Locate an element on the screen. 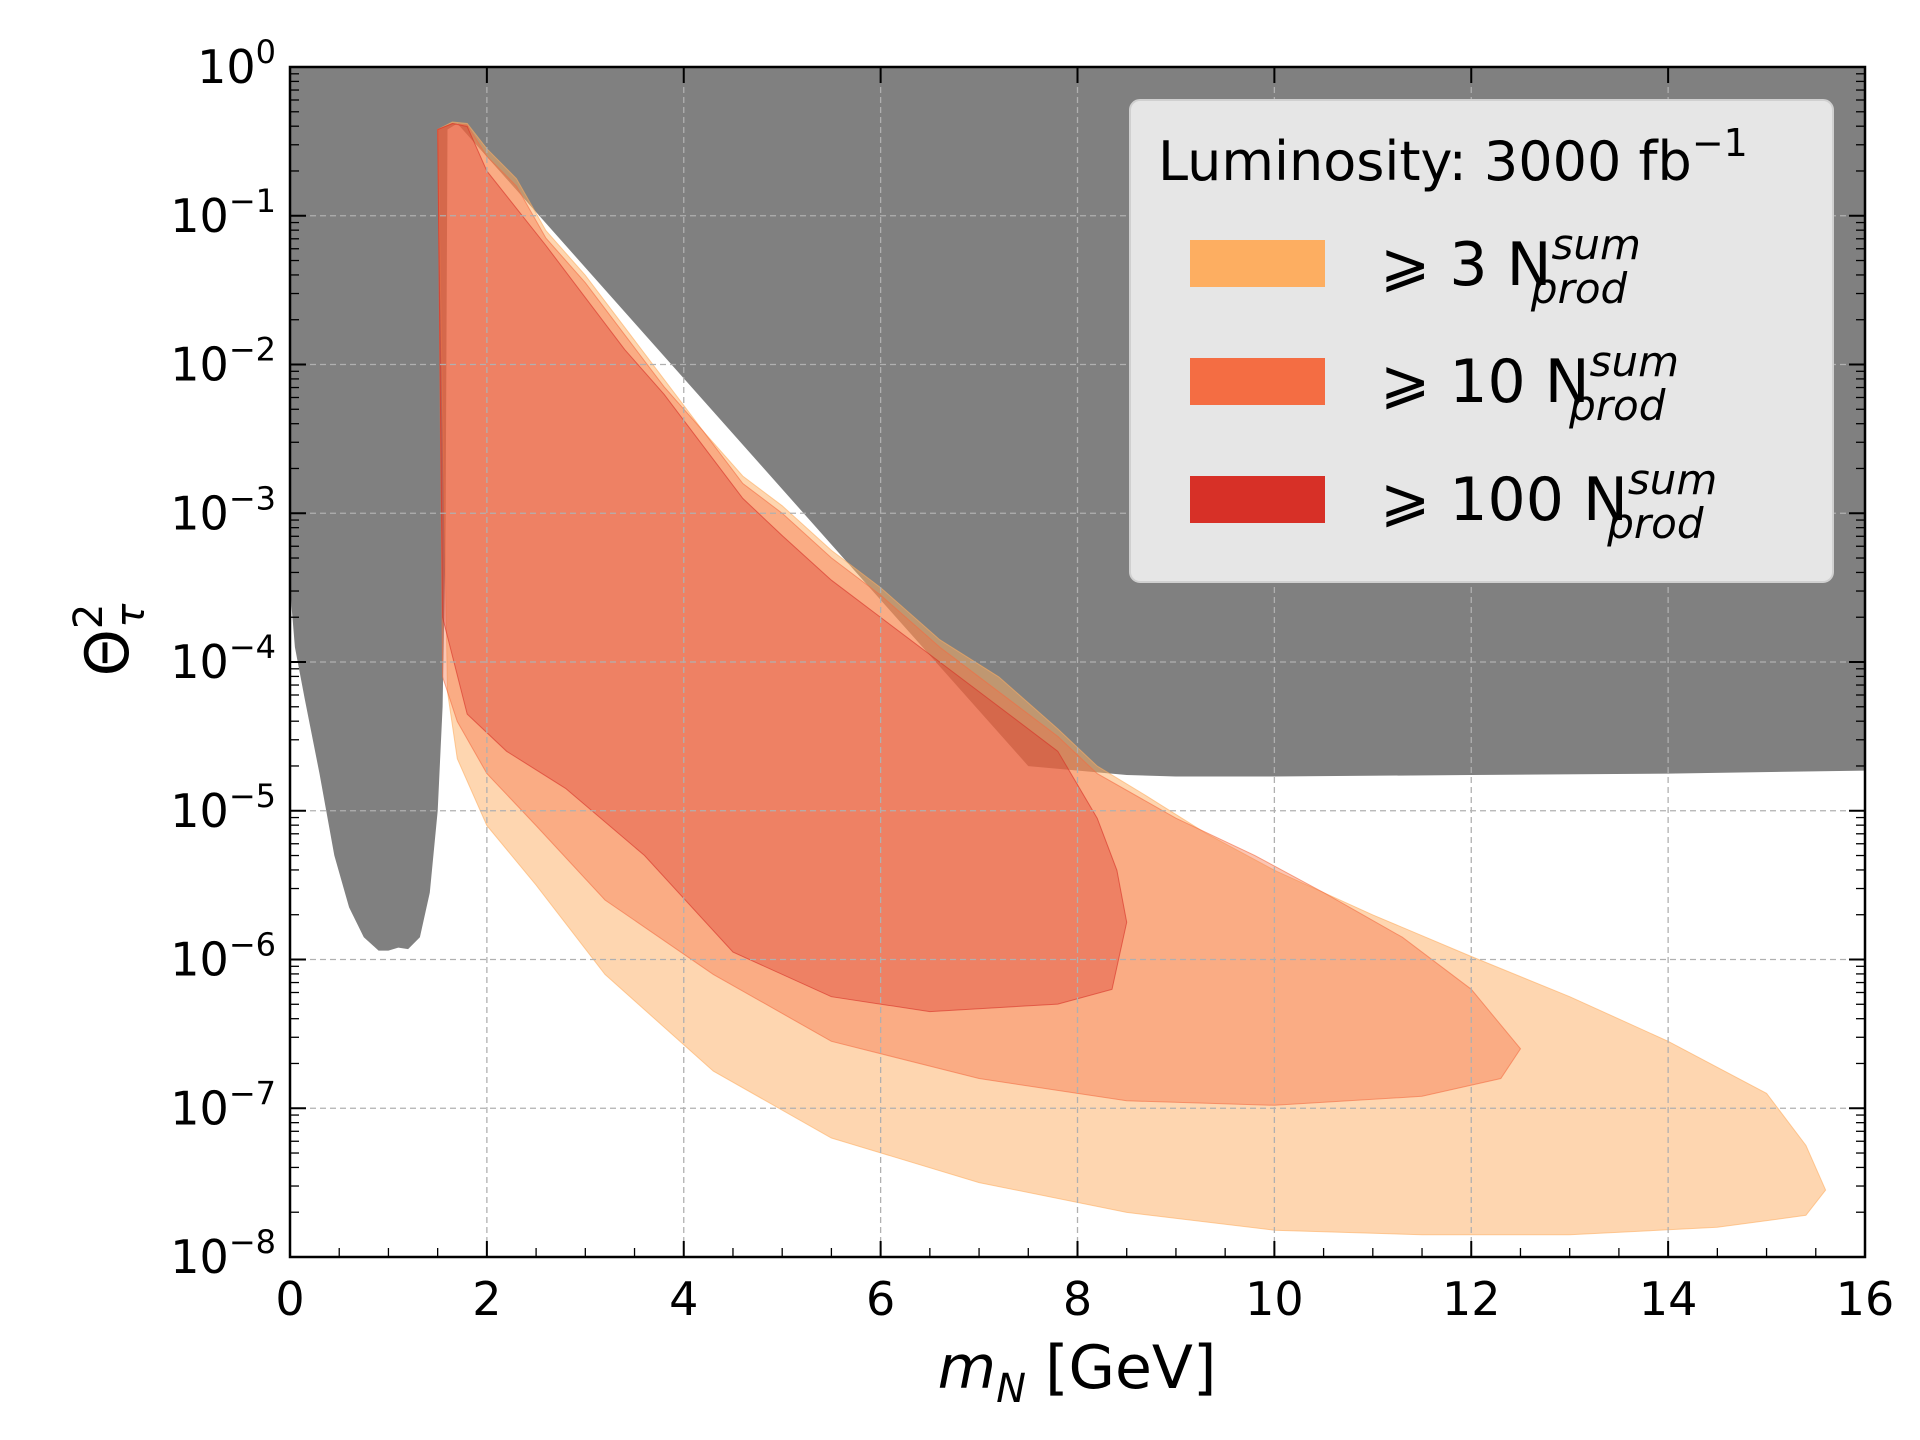  x-tick-label: 14 is located at coordinates (1668, 1299).